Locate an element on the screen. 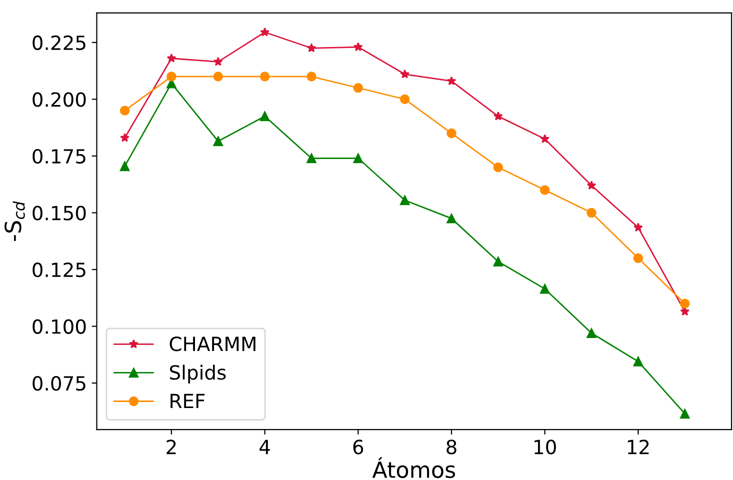 The height and width of the screenshot is (480, 733). y-axis-title: -S$_{cd}$ is located at coordinates (14, 221).